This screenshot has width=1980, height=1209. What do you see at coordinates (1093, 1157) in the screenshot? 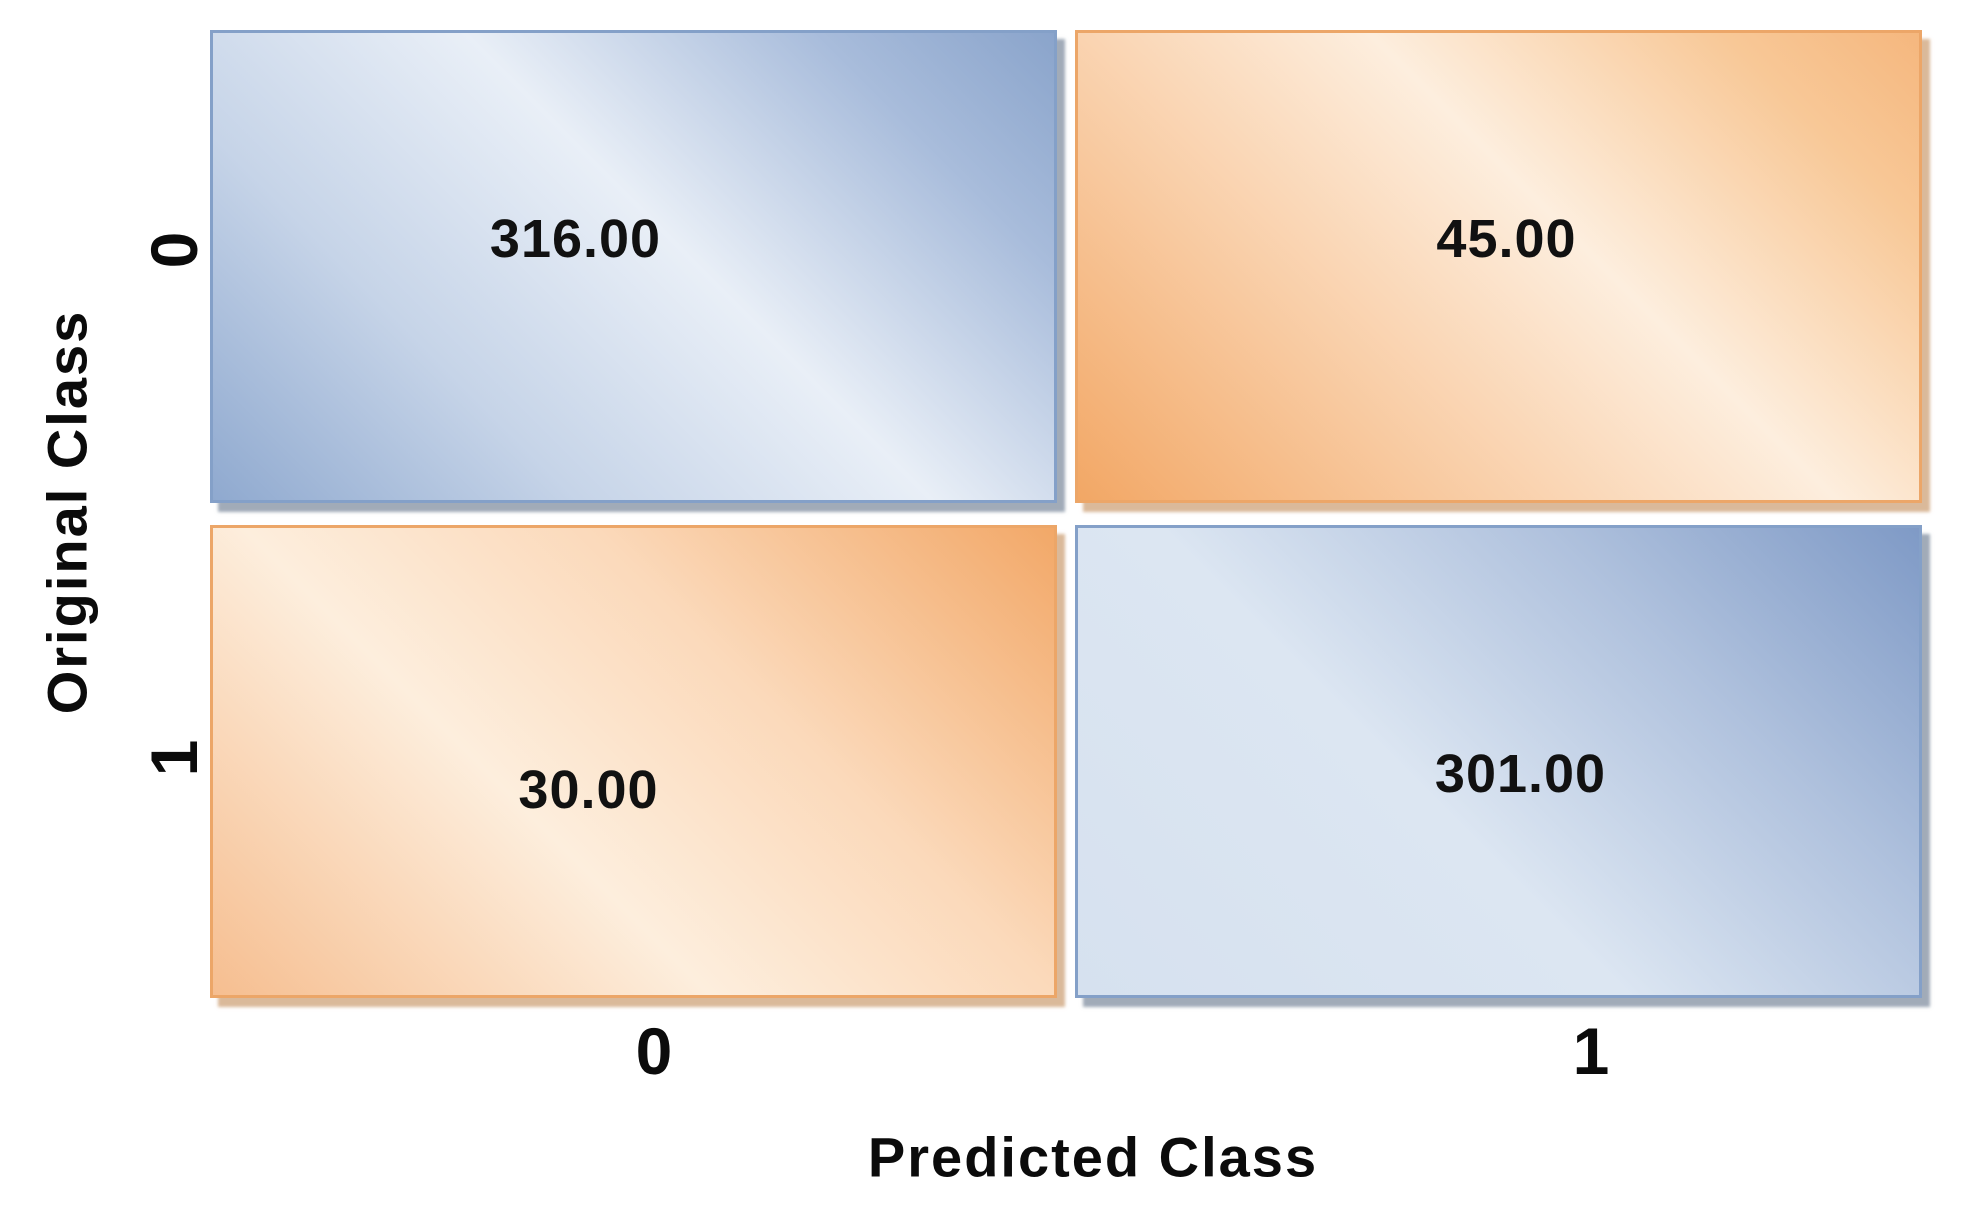
I see `x-axis-title: Predicted Class` at bounding box center [1093, 1157].